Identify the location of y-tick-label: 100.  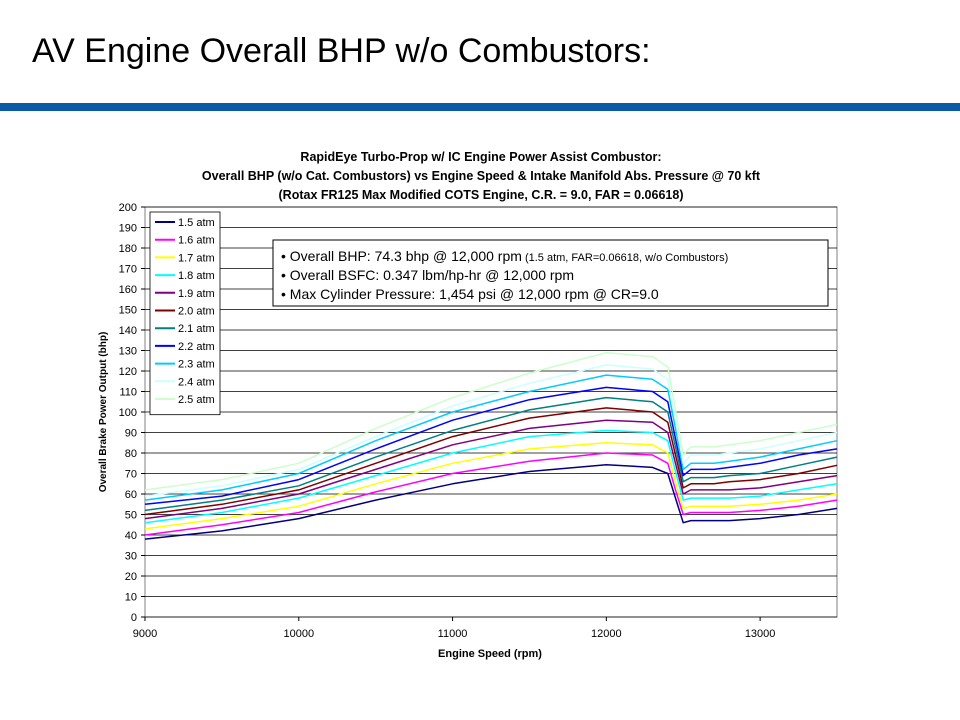
(128, 413).